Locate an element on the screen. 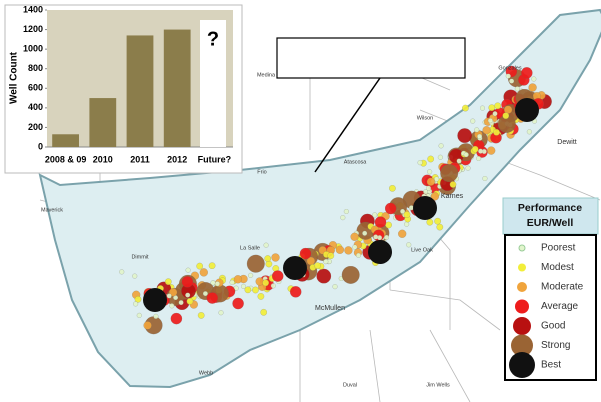 This screenshot has width=601, height=402. county-label: Medina is located at coordinates (266, 75).